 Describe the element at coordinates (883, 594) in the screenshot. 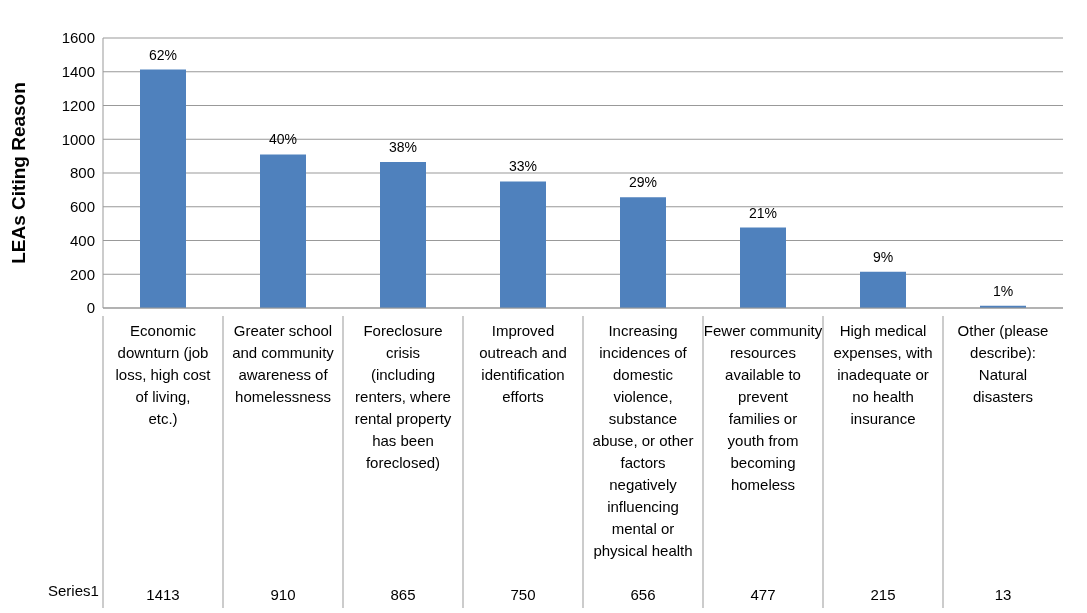

I see `data-label: 215` at that location.